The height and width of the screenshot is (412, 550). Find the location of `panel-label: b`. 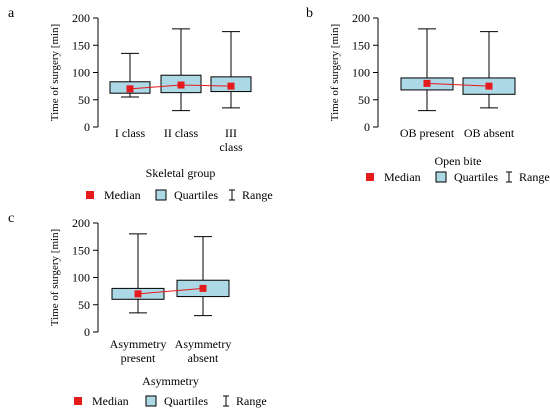

panel-label: b is located at coordinates (309, 13).